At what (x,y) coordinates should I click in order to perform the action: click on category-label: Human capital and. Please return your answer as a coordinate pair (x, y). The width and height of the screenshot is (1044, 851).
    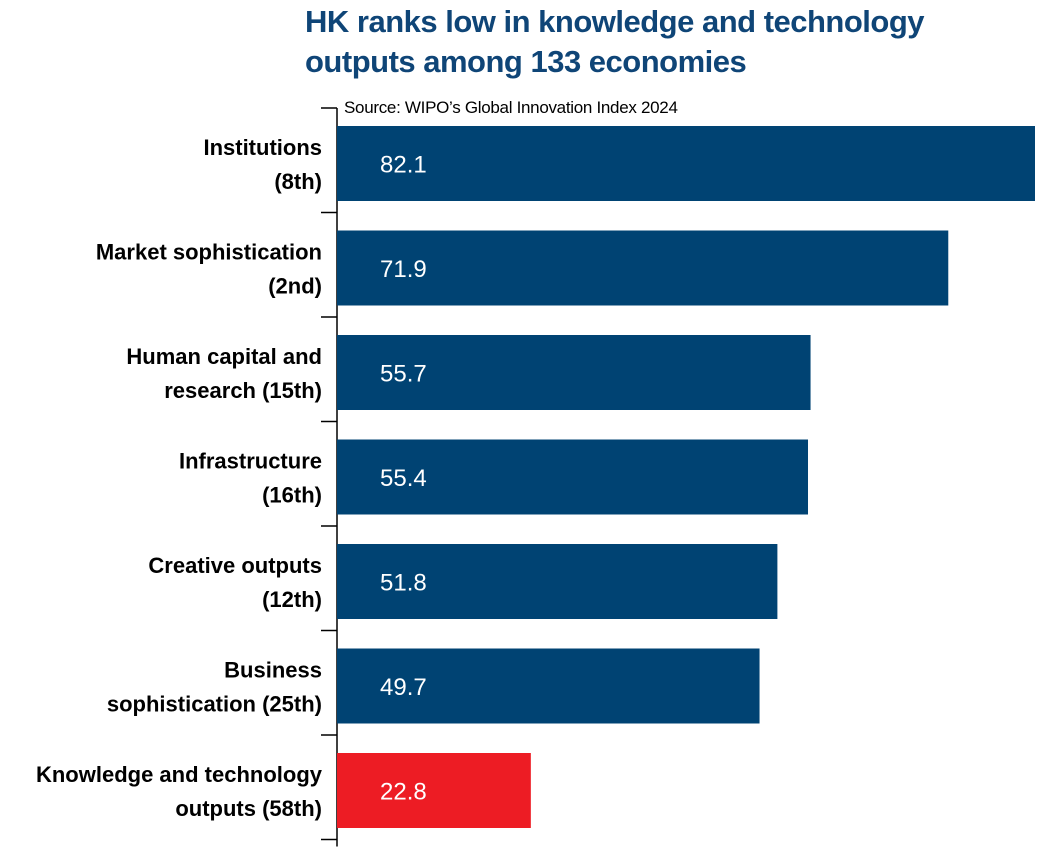
    Looking at the image, I should click on (224, 356).